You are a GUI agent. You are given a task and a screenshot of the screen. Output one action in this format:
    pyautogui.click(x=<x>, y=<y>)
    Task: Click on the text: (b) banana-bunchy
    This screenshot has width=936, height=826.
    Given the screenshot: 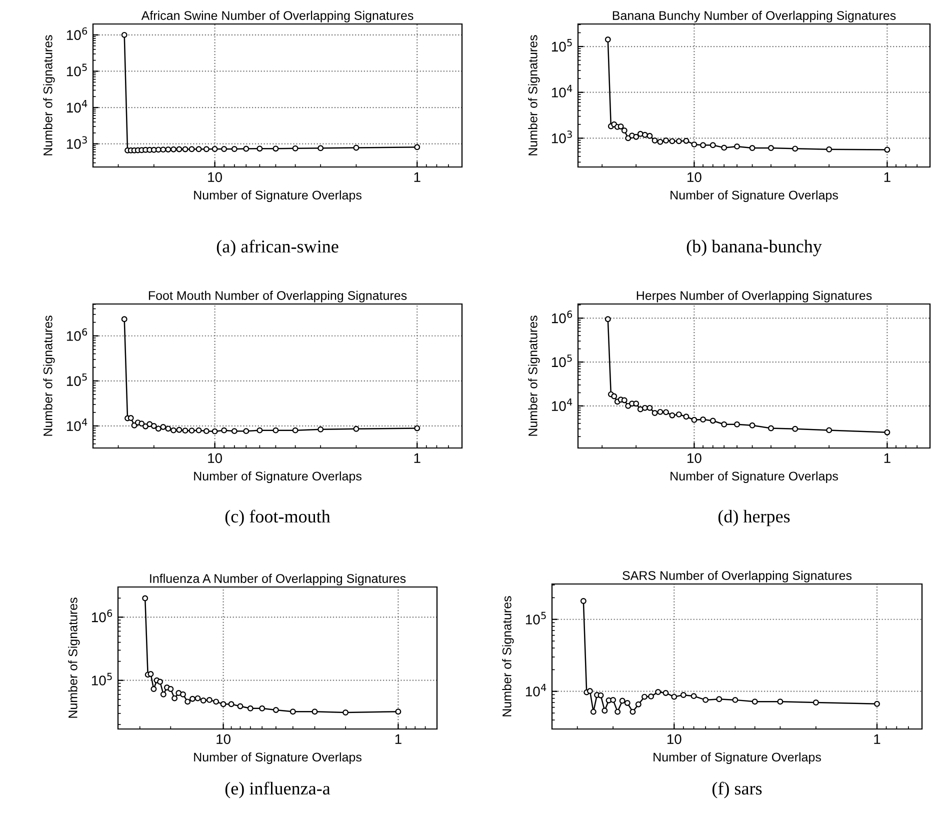 What is the action you would take?
    pyautogui.click(x=754, y=248)
    